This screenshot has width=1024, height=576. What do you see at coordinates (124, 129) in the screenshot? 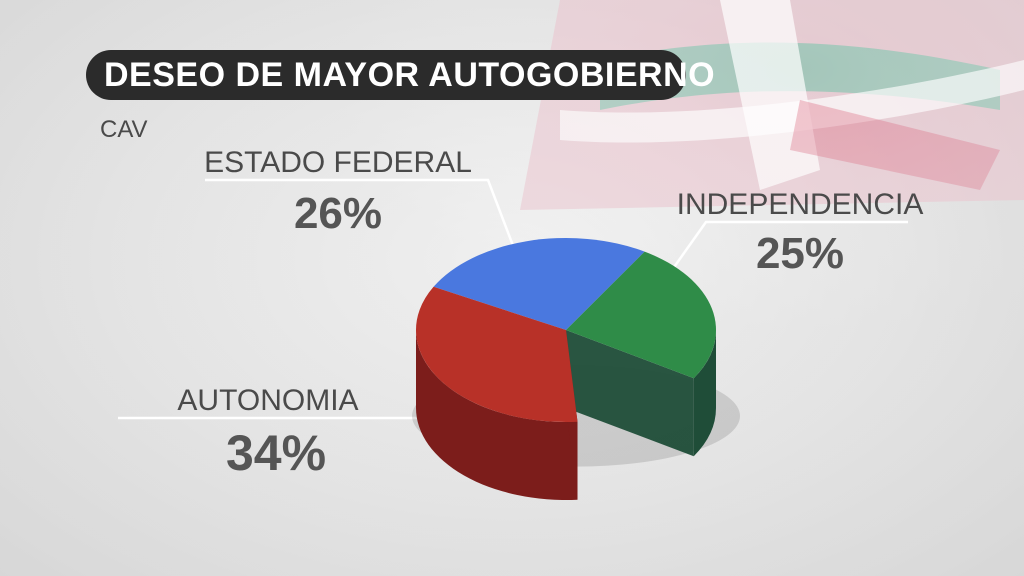
I see `chart-subtitle: CAV` at bounding box center [124, 129].